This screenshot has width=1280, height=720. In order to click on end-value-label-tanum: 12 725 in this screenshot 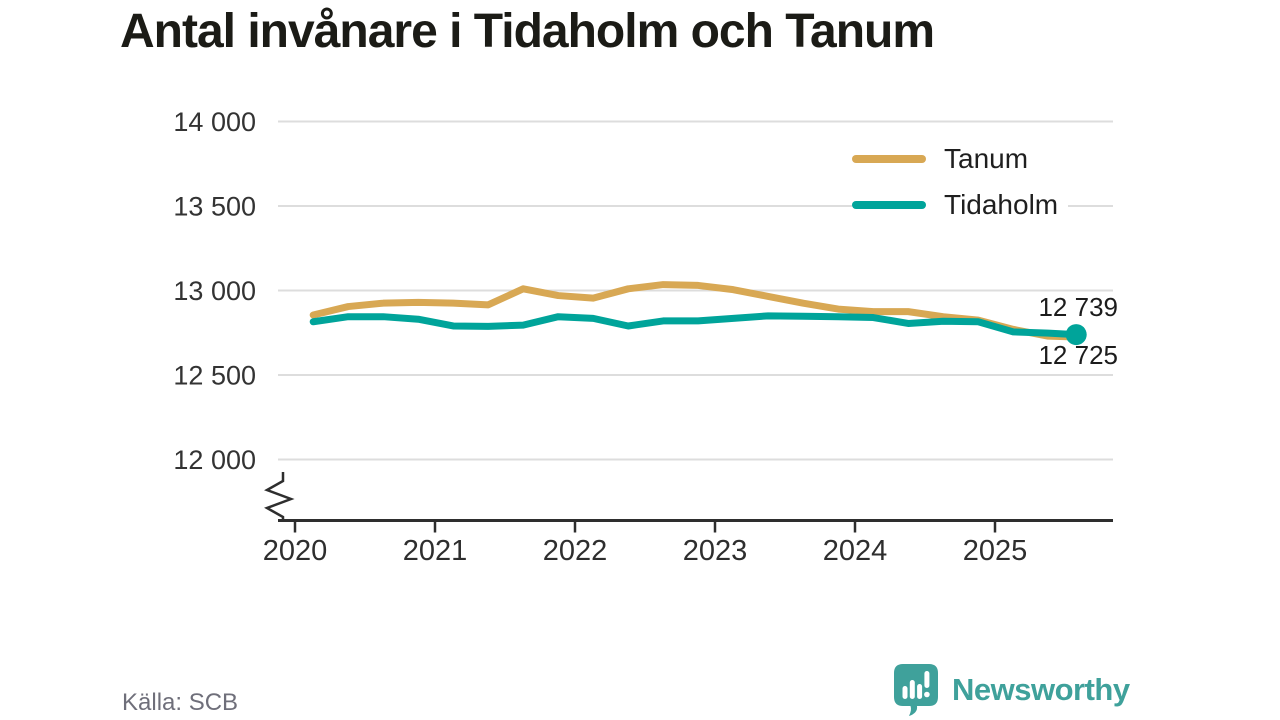, I will do `click(1078, 355)`.